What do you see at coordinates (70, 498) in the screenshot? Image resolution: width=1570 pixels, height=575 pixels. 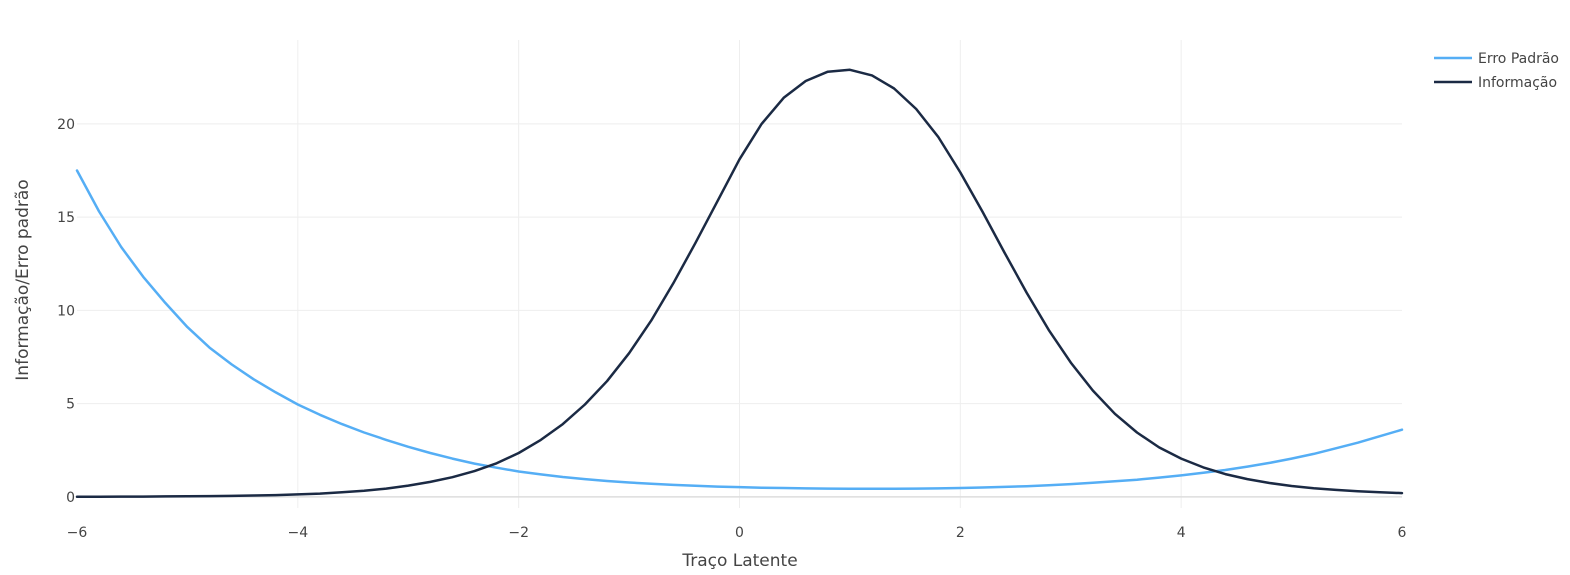 I see `y-tick-label: 0` at bounding box center [70, 498].